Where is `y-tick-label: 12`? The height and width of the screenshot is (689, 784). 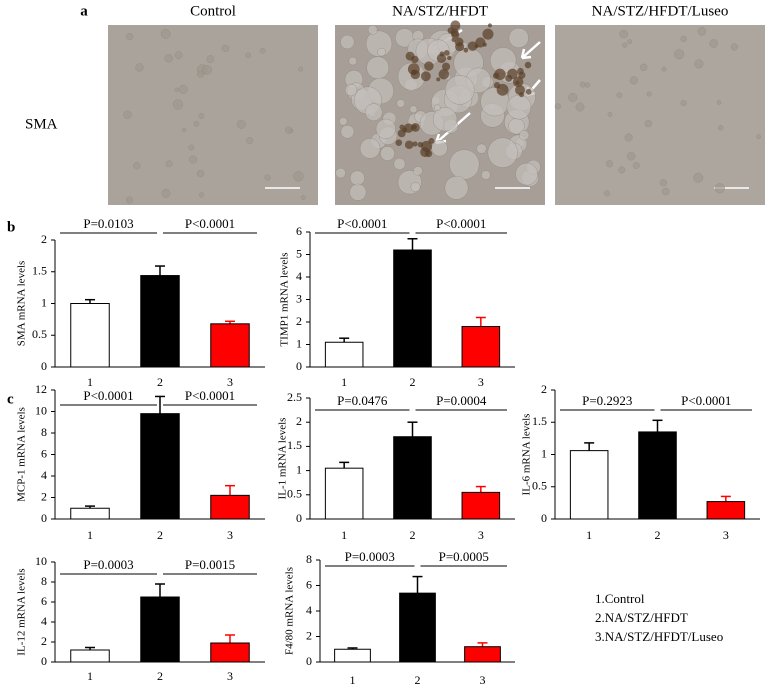
y-tick-label: 12 is located at coordinates (41, 389).